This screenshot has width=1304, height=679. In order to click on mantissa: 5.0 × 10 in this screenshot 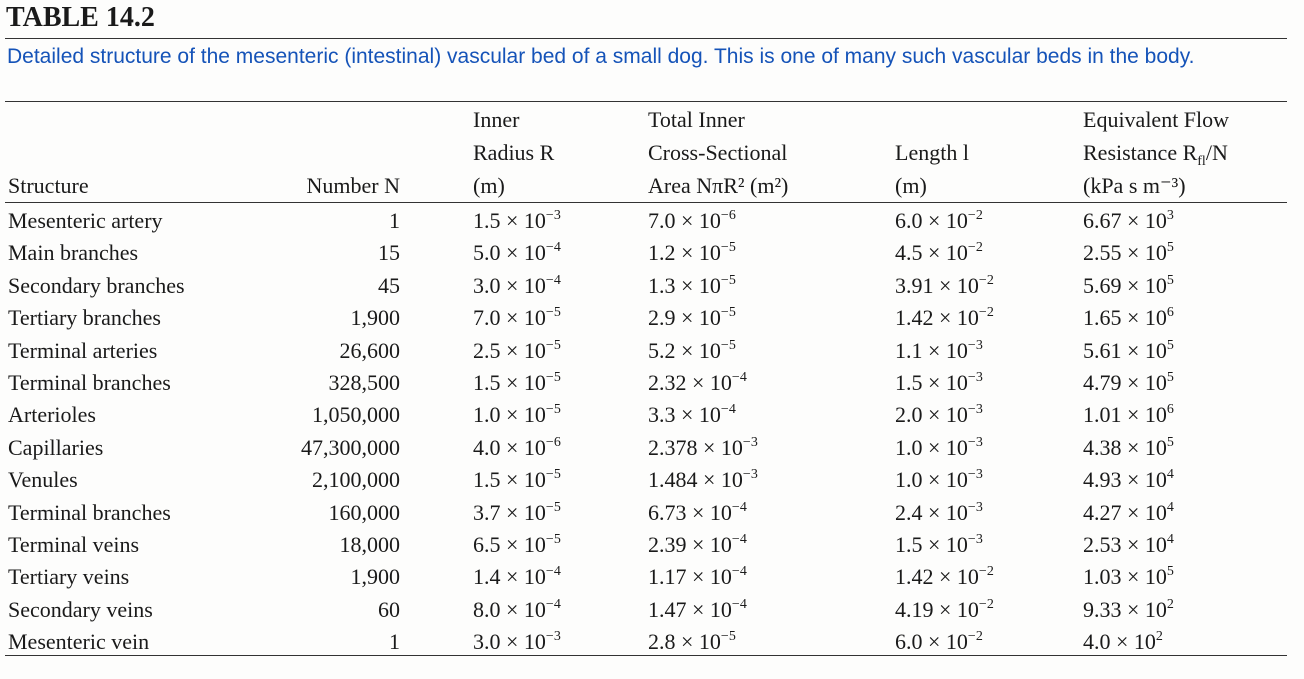, I will do `click(509, 253)`.